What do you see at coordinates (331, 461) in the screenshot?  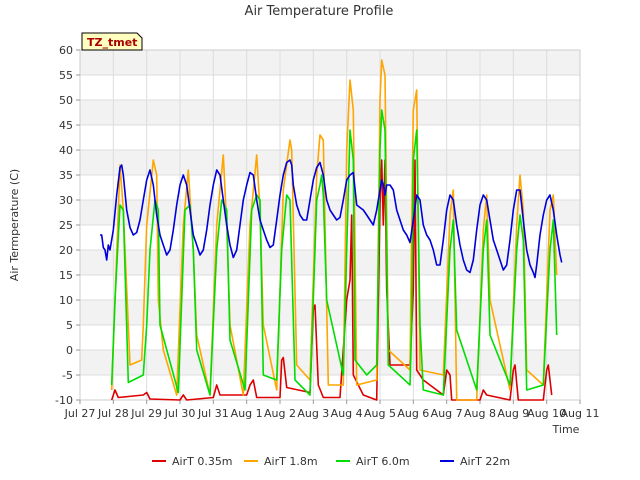 I see `legend: AirT 0.35m AirT 1.8m AirT 6.0m AirT 22m` at bounding box center [331, 461].